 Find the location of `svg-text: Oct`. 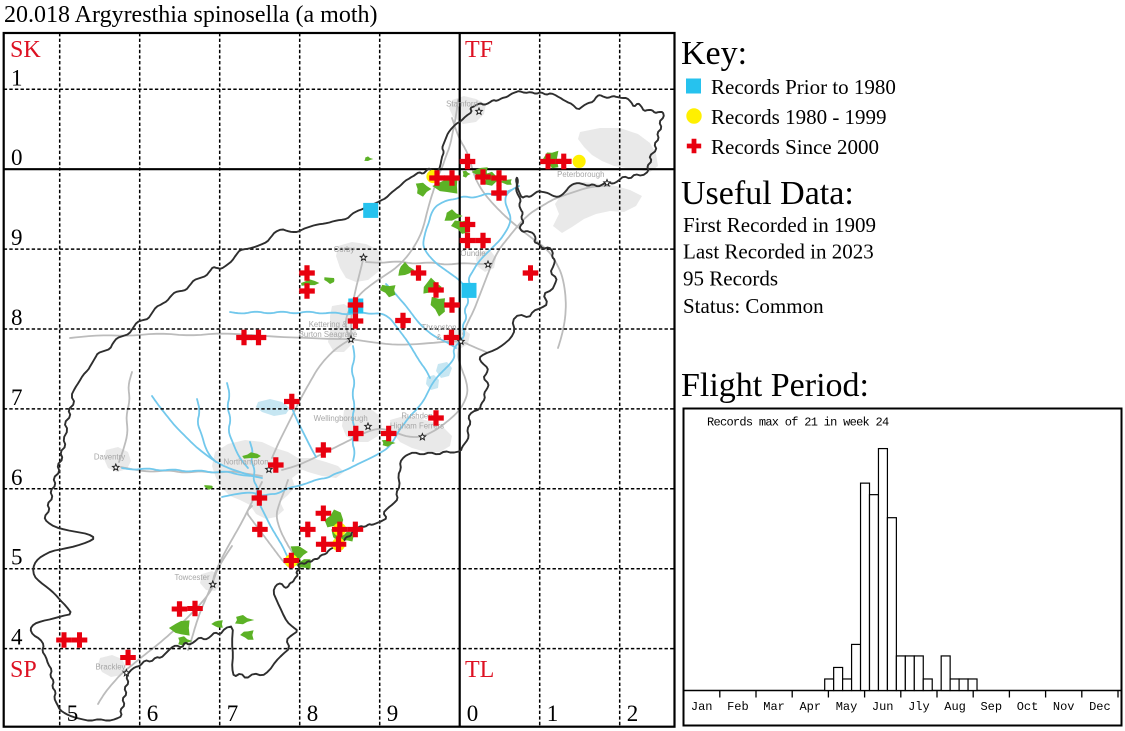

svg-text: Oct is located at coordinates (1028, 707).